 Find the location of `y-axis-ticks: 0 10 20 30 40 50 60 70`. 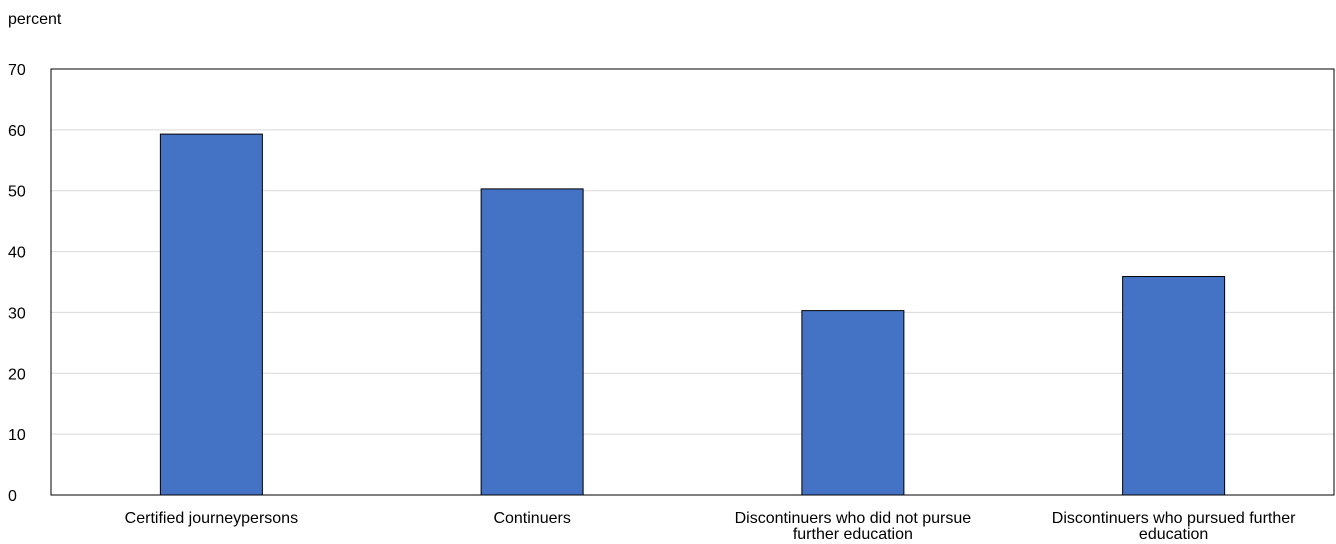

y-axis-ticks: 0 10 20 30 40 50 60 70 is located at coordinates (17, 283).